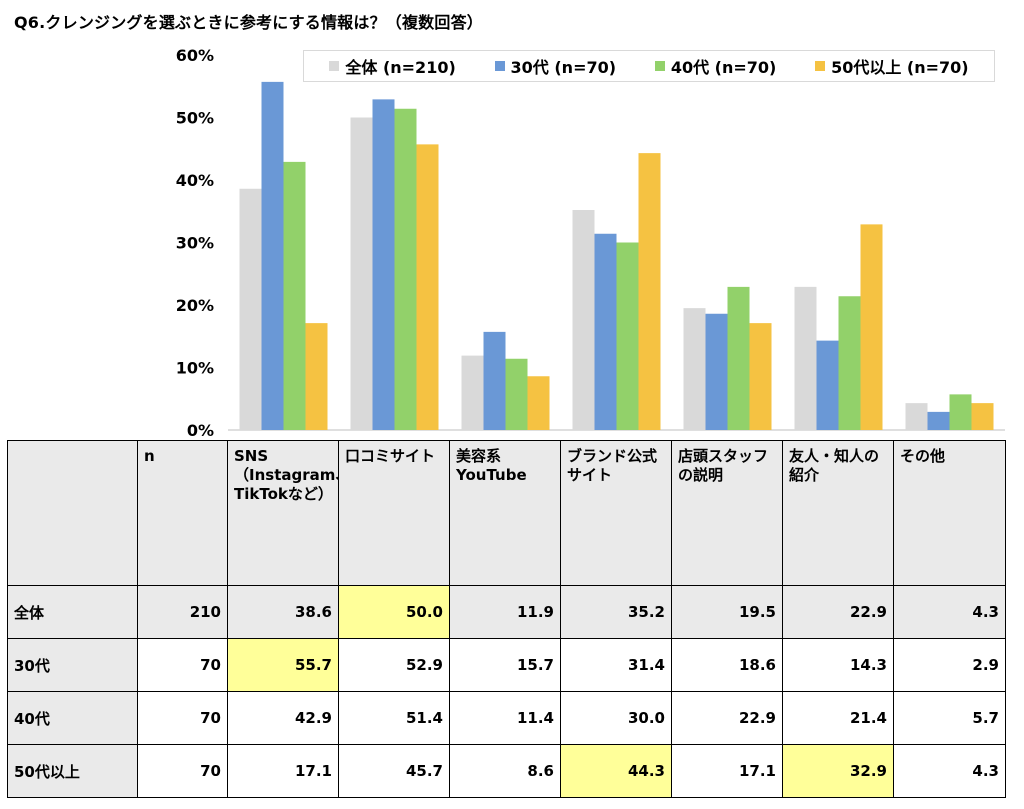 The height and width of the screenshot is (809, 1024). I want to click on table-header-category: 友人・知人の紹介, so click(838, 513).